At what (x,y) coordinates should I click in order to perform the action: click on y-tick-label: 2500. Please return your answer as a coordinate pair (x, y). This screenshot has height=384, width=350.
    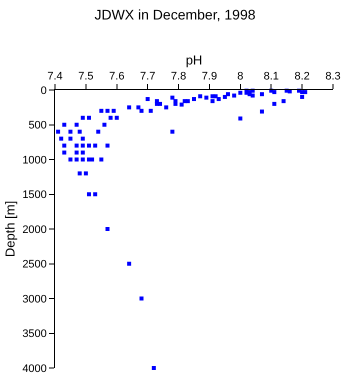
    Looking at the image, I should click on (34, 264).